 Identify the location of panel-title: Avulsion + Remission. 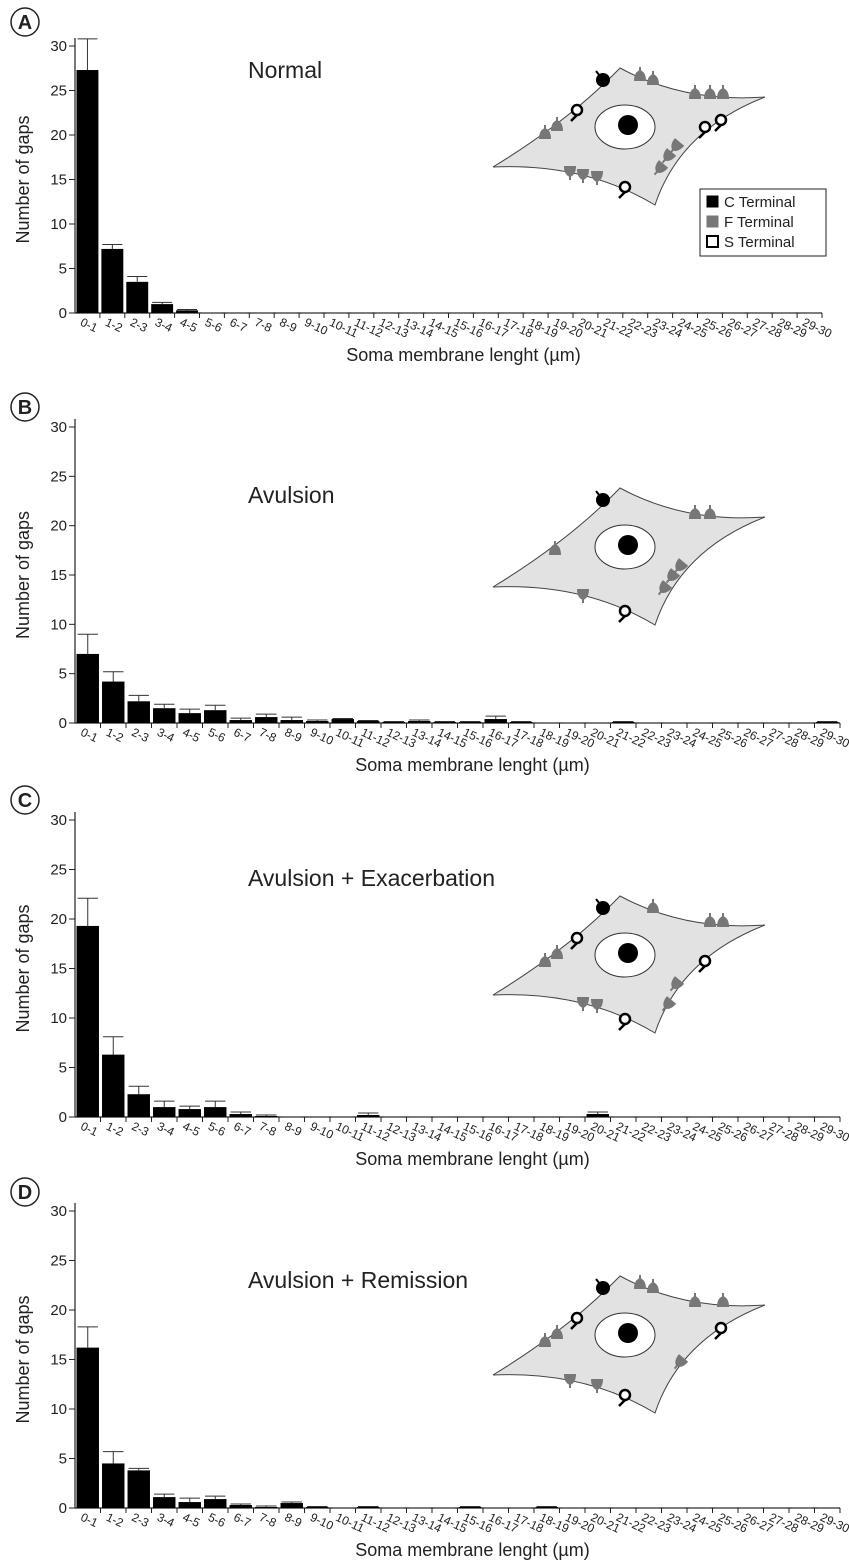
(358, 1280).